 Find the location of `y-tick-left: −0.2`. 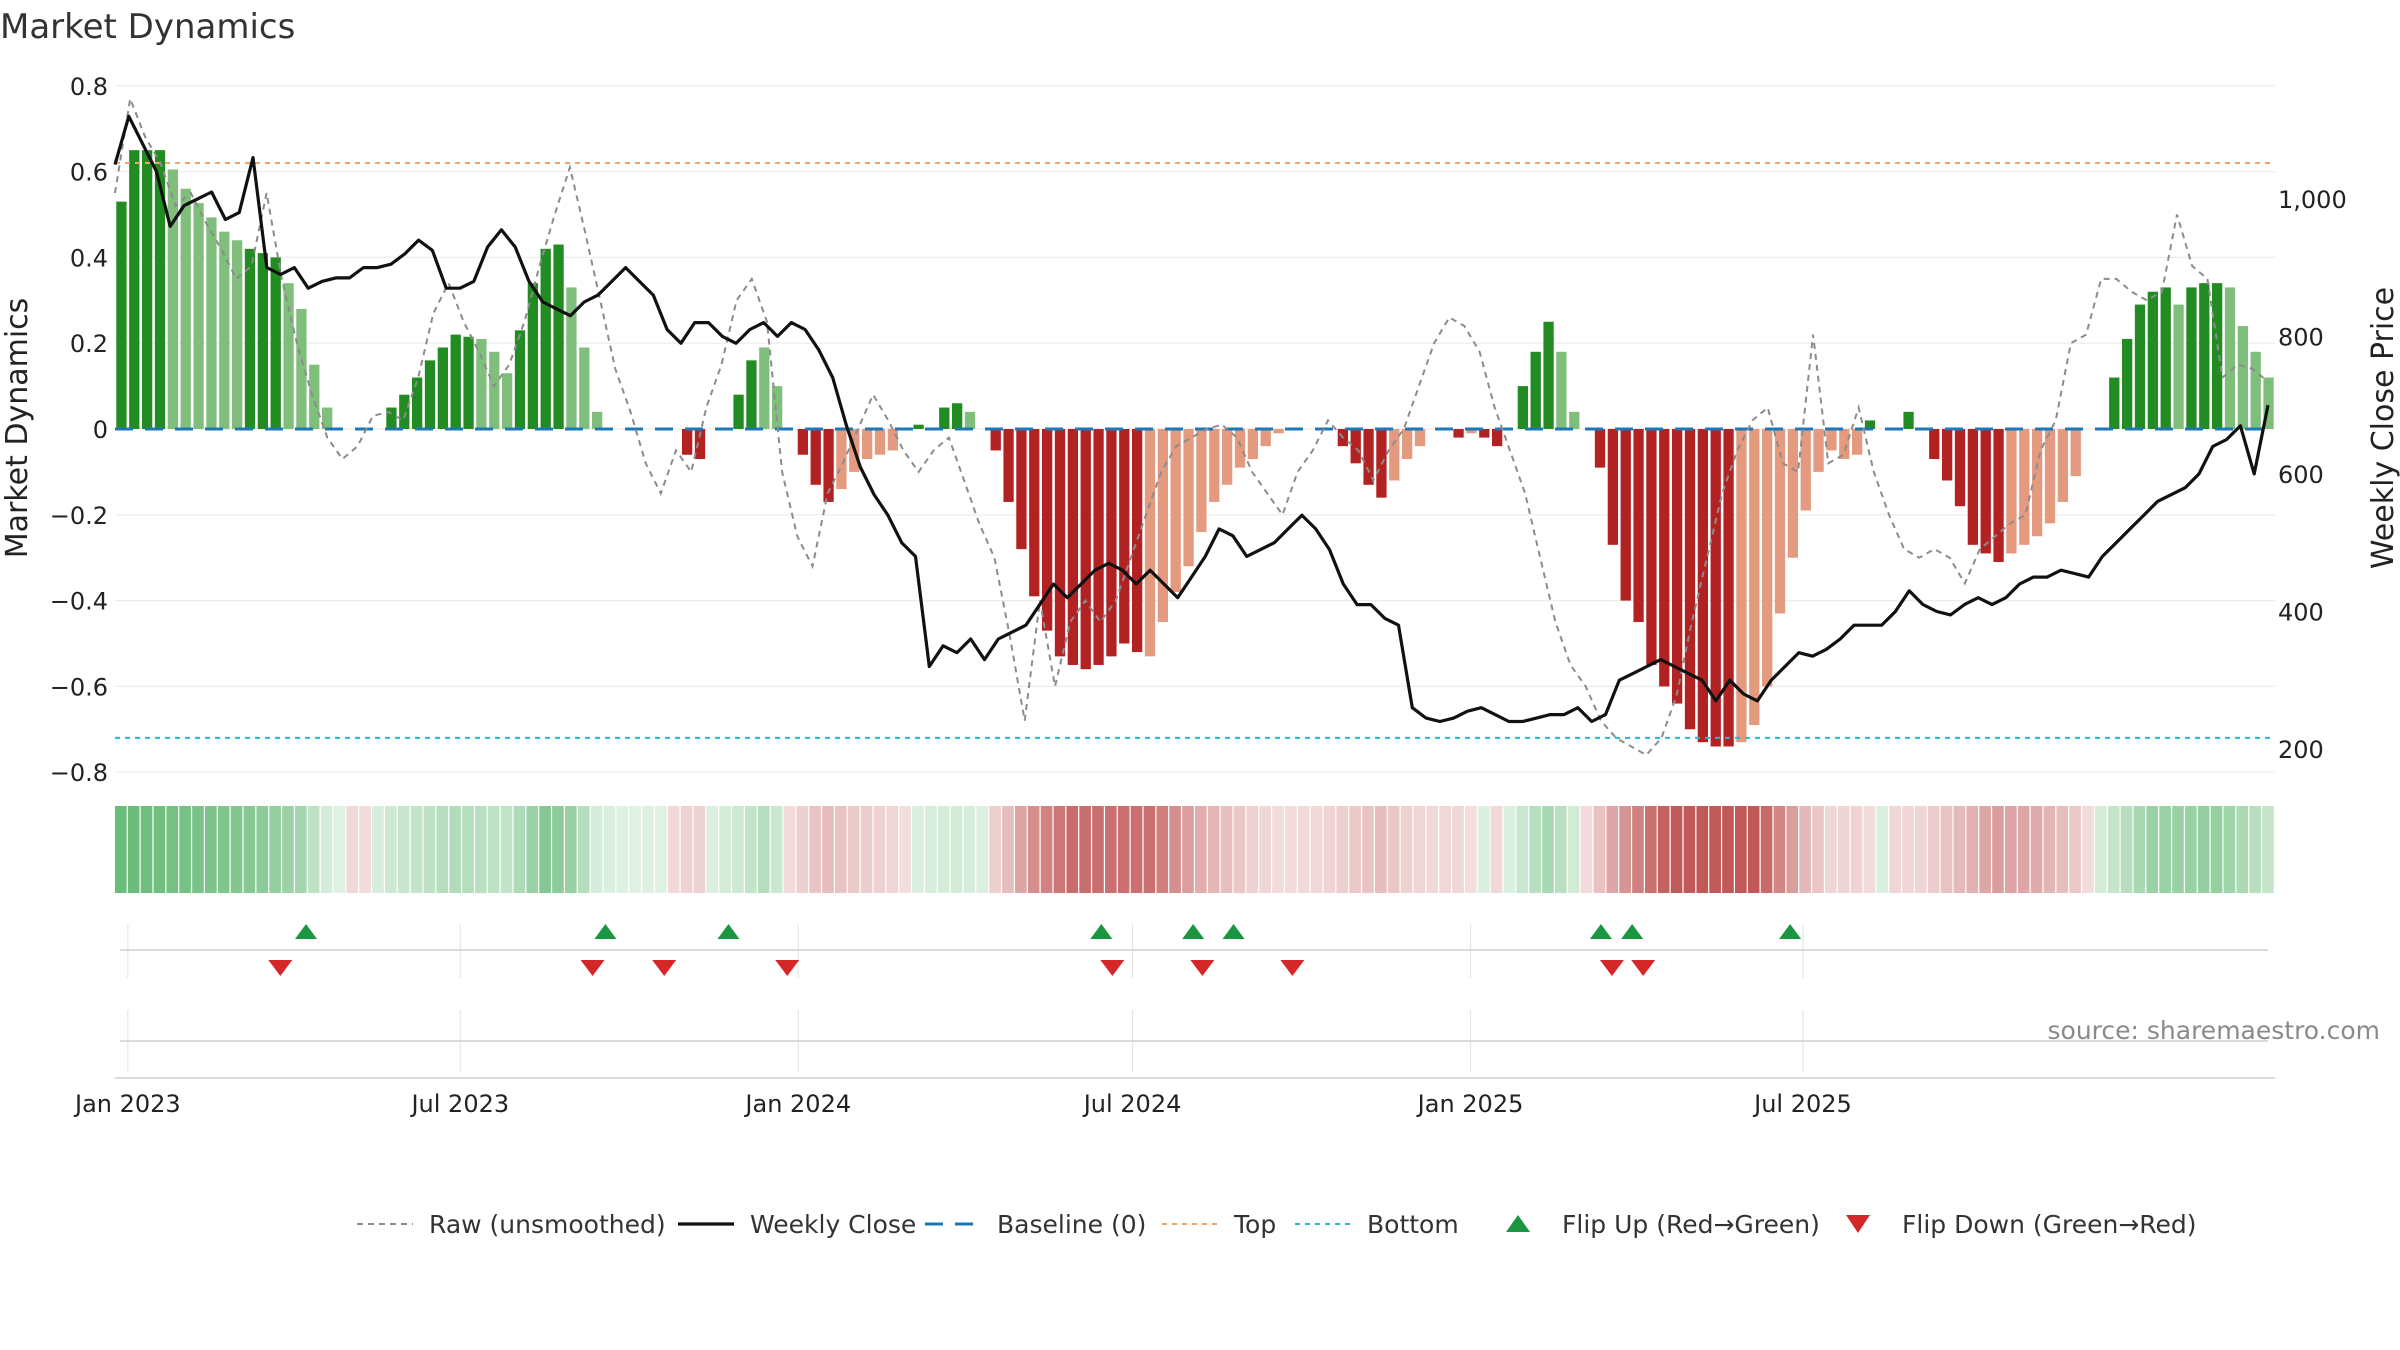

y-tick-left: −0.2 is located at coordinates (79, 516).